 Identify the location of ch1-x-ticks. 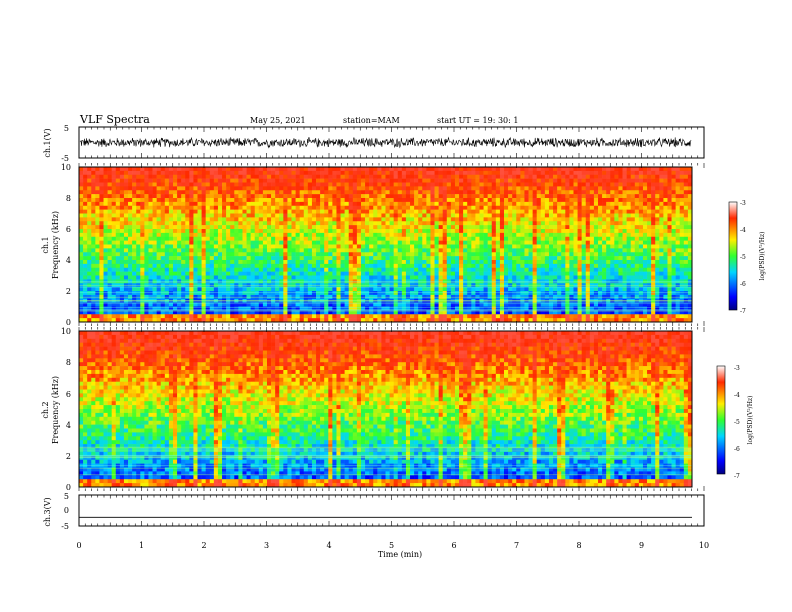
(391, 142).